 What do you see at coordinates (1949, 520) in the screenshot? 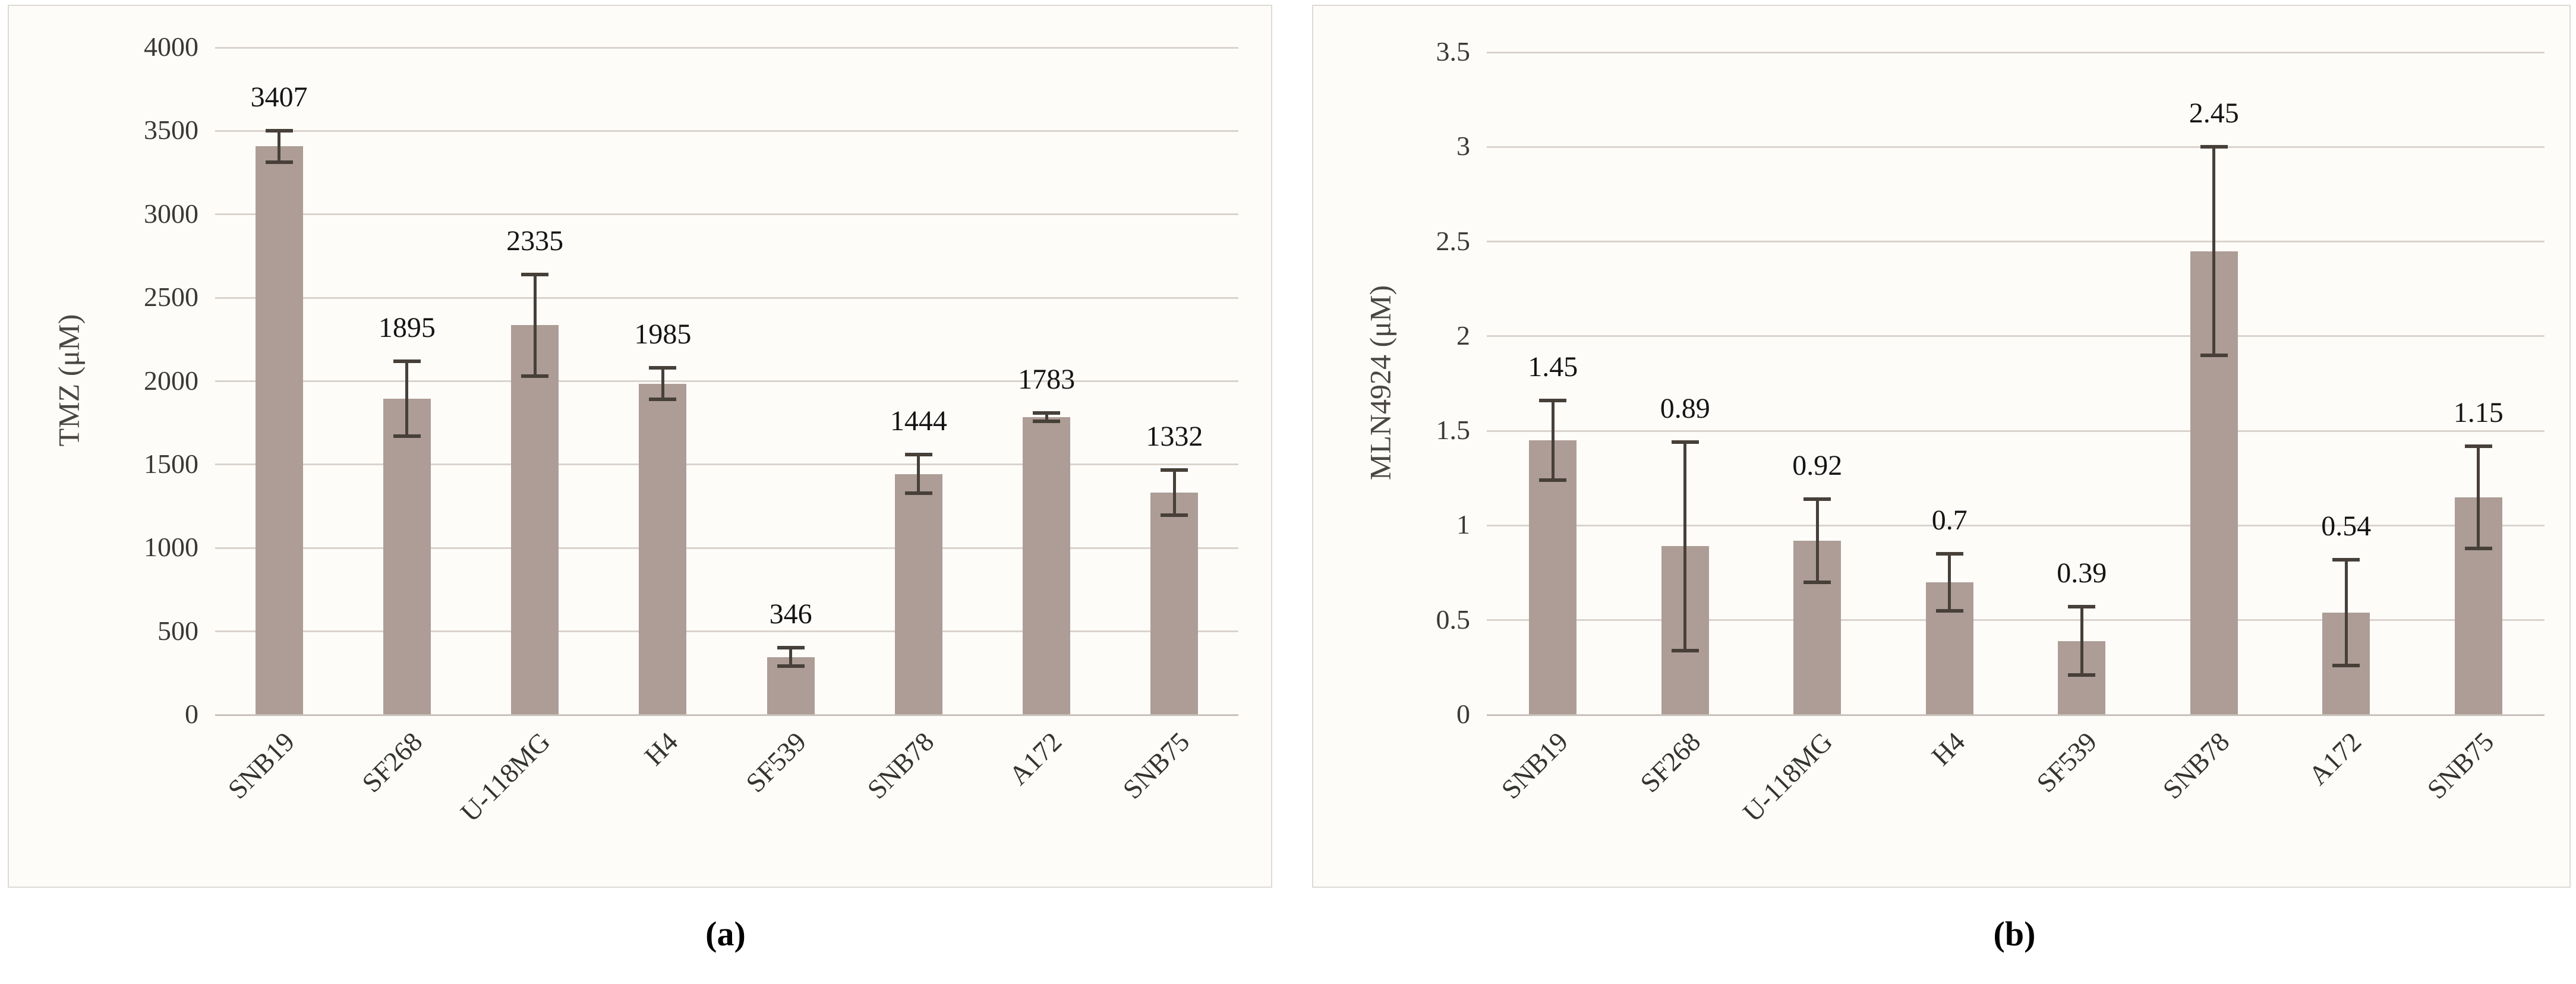
I see `data-label-H4: 0.7` at bounding box center [1949, 520].